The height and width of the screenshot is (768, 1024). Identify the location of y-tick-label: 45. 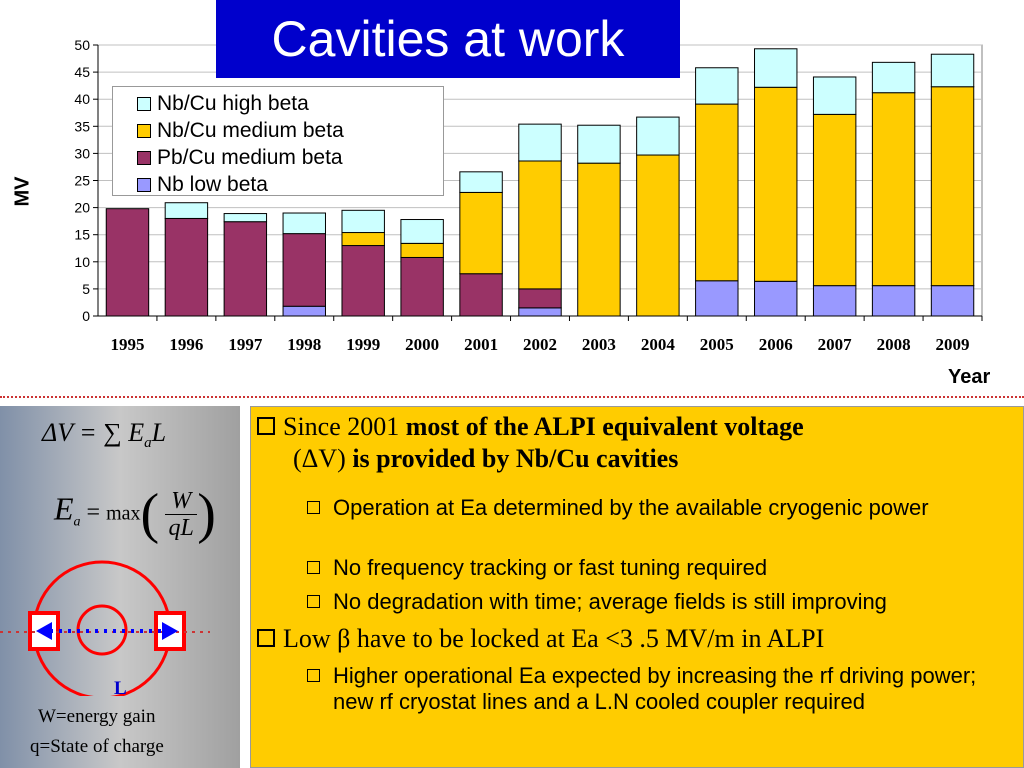
(82, 72).